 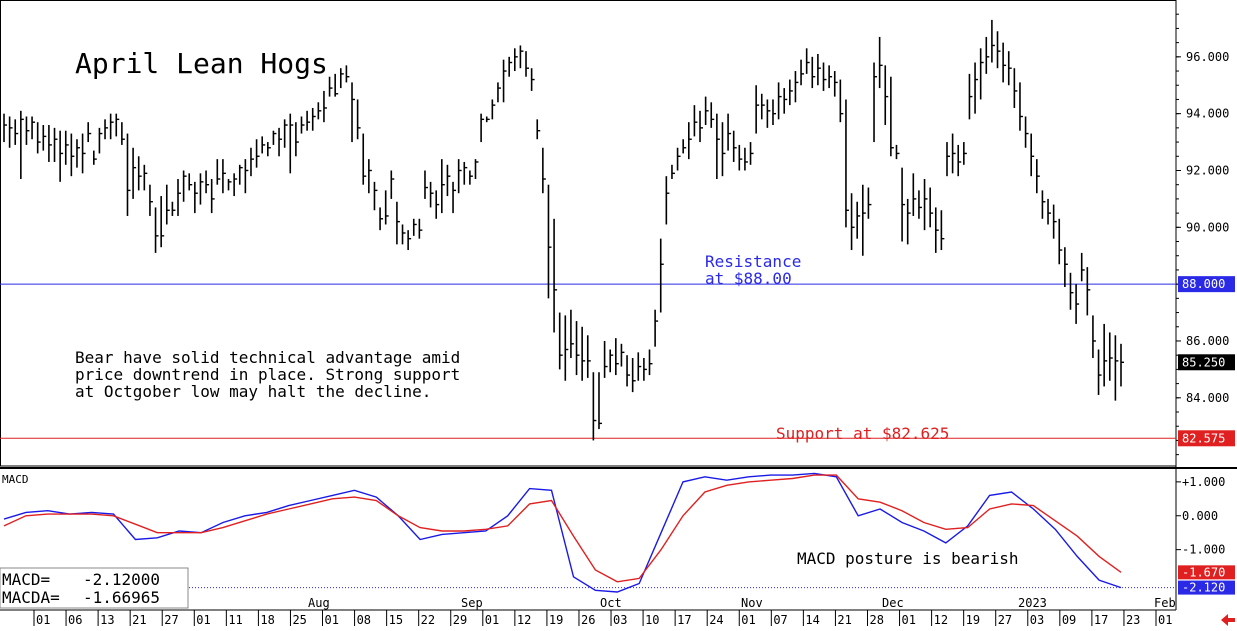 What do you see at coordinates (1200, 516) in the screenshot?
I see `macd-tick-label: 0.000` at bounding box center [1200, 516].